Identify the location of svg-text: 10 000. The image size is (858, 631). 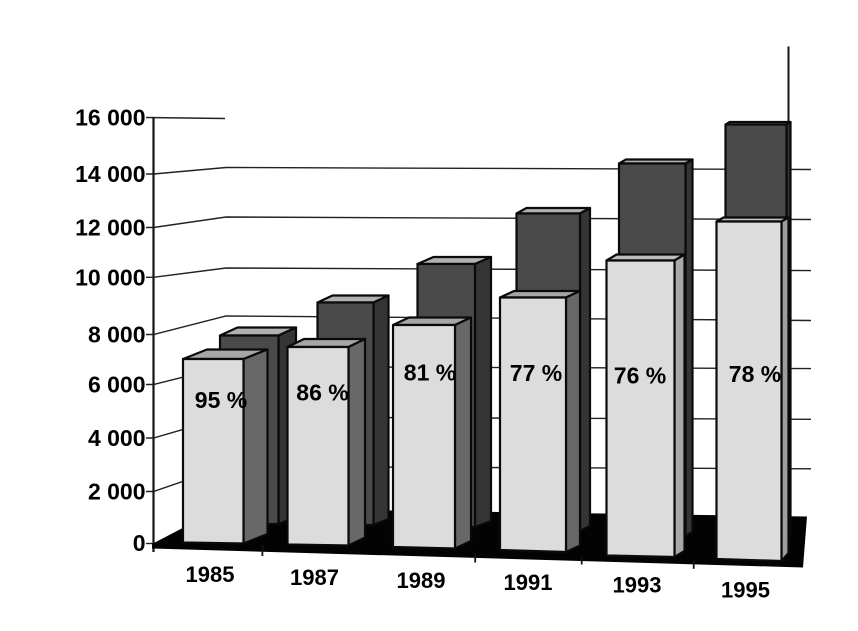
(110, 277).